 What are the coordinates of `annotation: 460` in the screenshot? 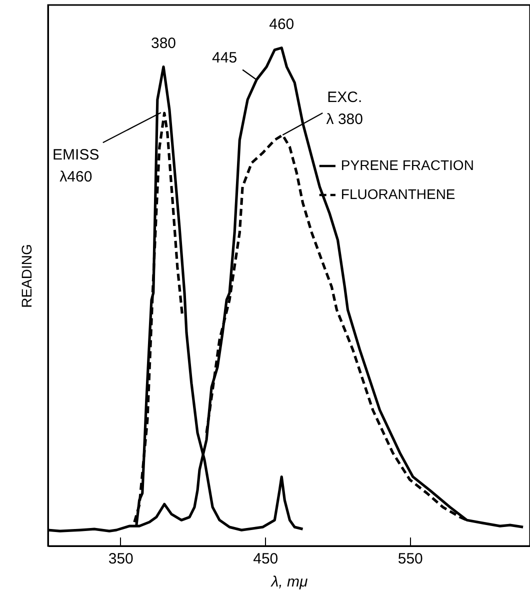 It's located at (281, 24).